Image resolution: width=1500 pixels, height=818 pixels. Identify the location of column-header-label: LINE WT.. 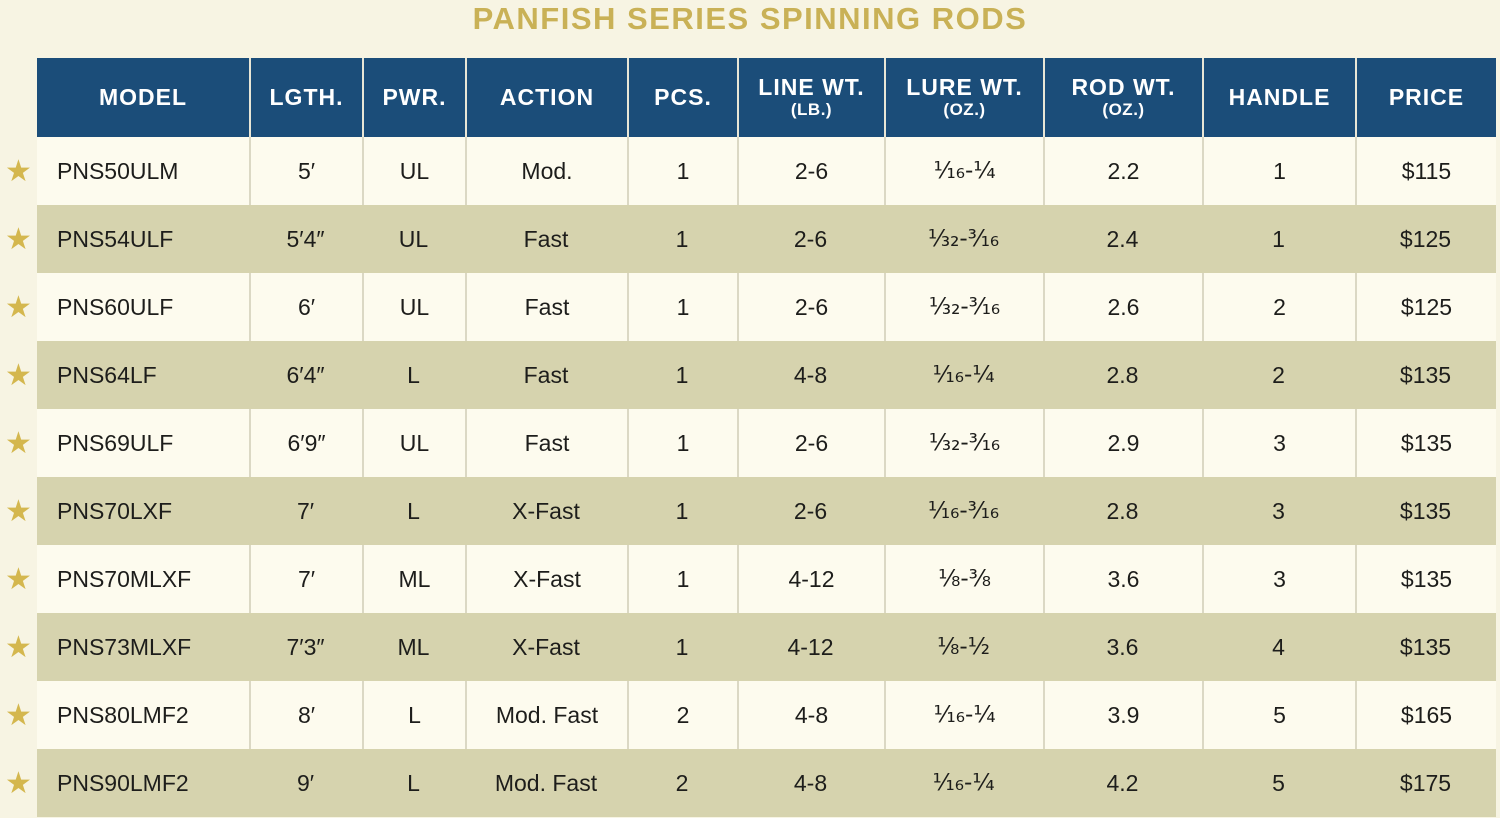
(811, 87).